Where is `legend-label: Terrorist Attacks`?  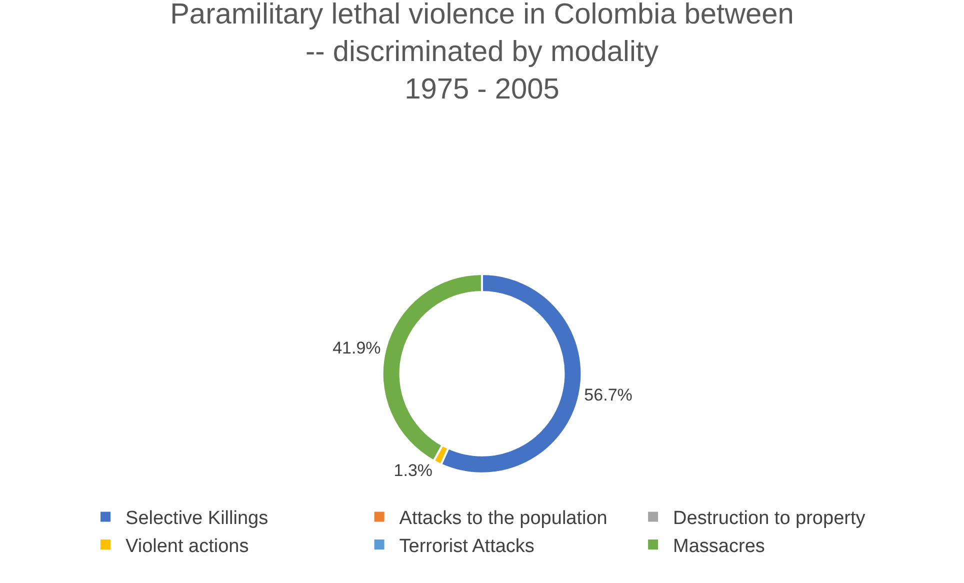
legend-label: Terrorist Attacks is located at coordinates (466, 546).